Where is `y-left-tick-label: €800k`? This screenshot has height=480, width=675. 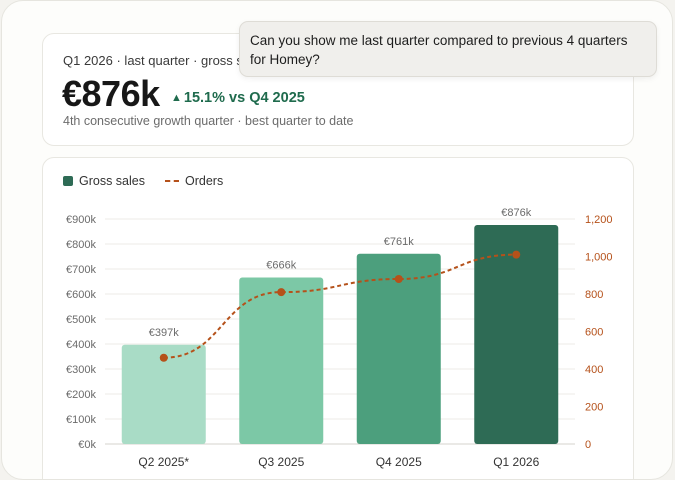
y-left-tick-label: €800k is located at coordinates (81, 245).